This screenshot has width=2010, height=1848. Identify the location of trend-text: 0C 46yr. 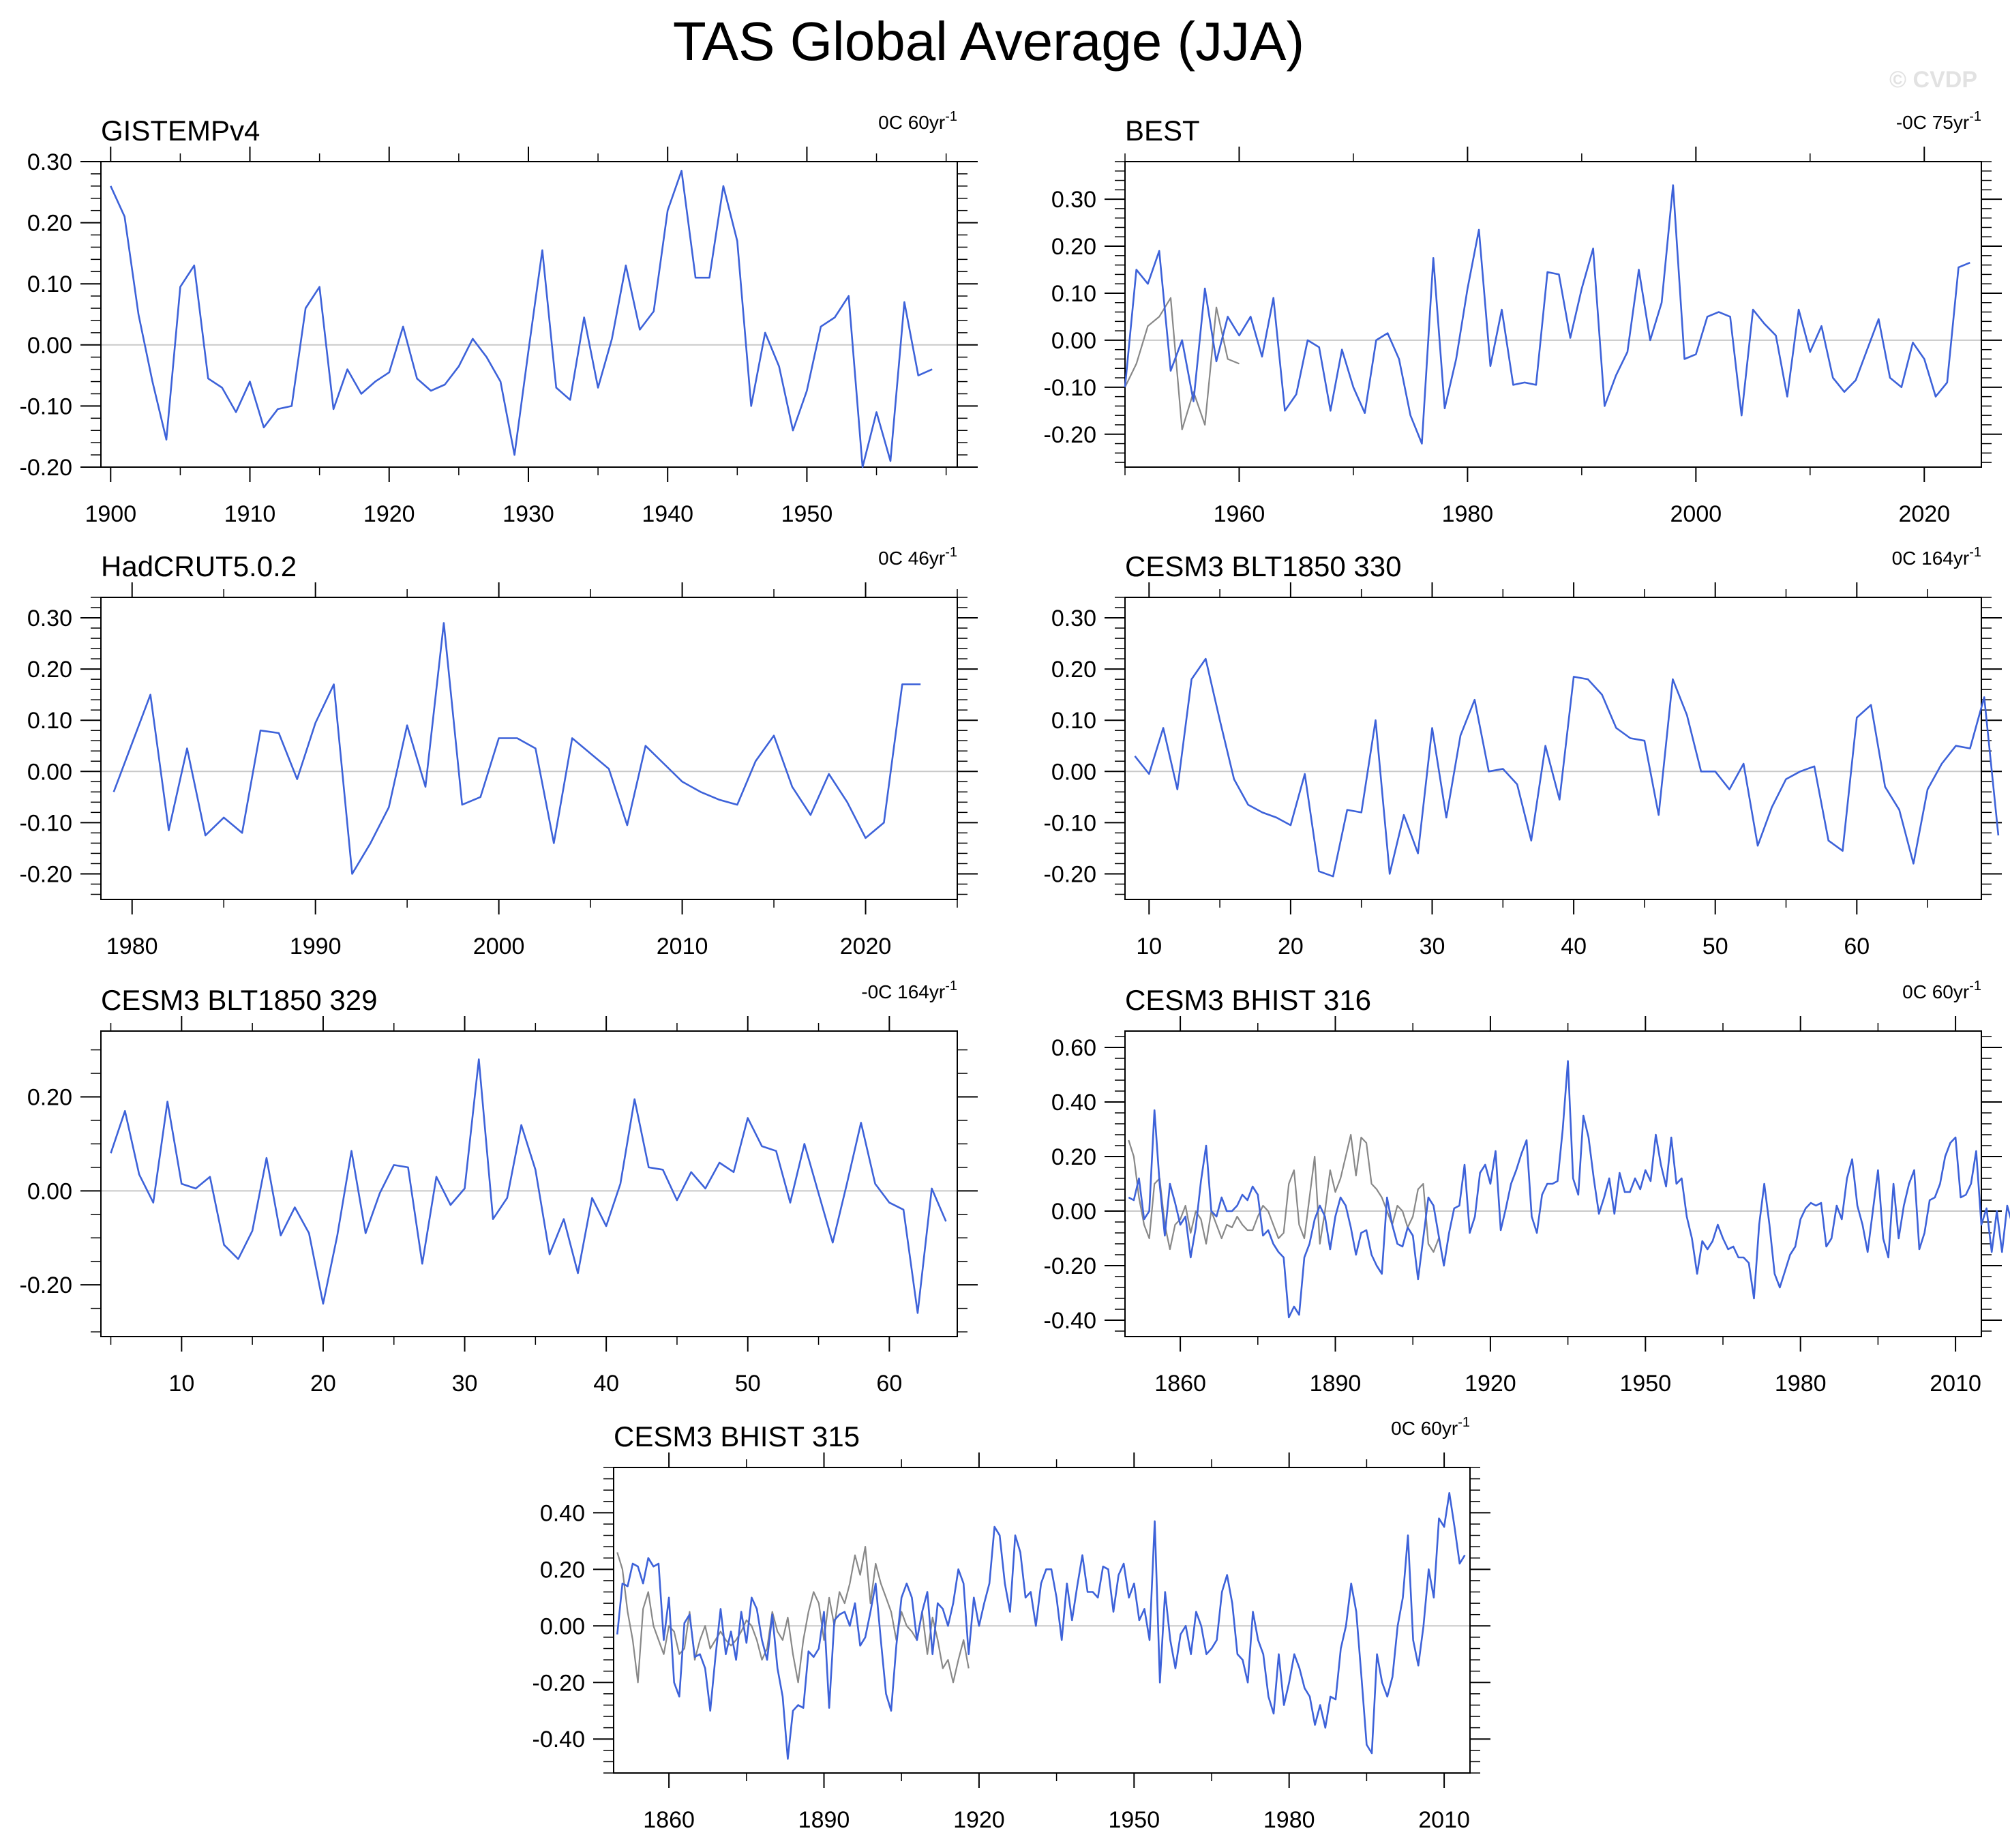
(911, 558).